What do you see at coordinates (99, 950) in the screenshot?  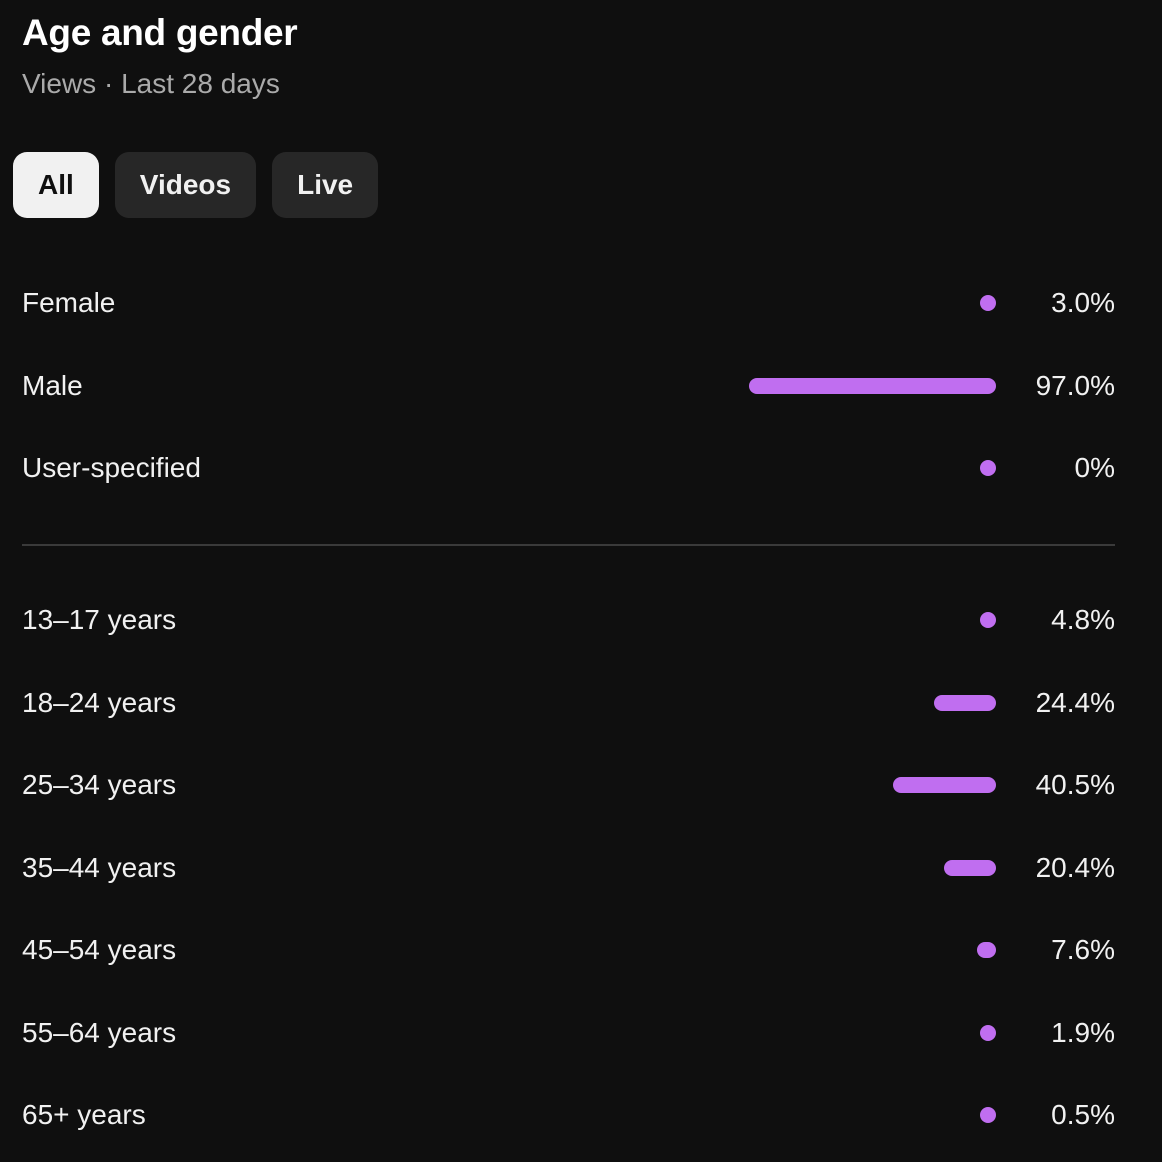 I see `age-label: 45–54 years` at bounding box center [99, 950].